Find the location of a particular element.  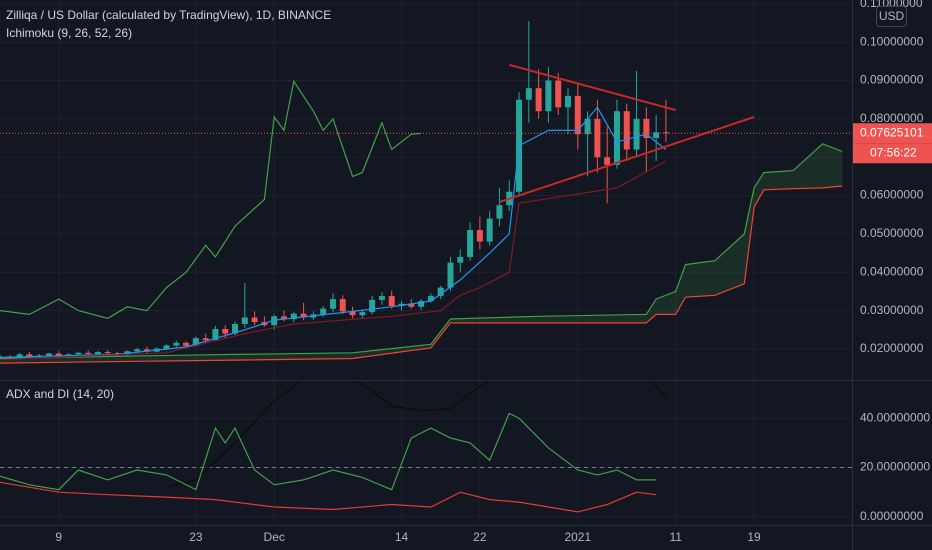

countdown: 07:56:22 is located at coordinates (893, 152).